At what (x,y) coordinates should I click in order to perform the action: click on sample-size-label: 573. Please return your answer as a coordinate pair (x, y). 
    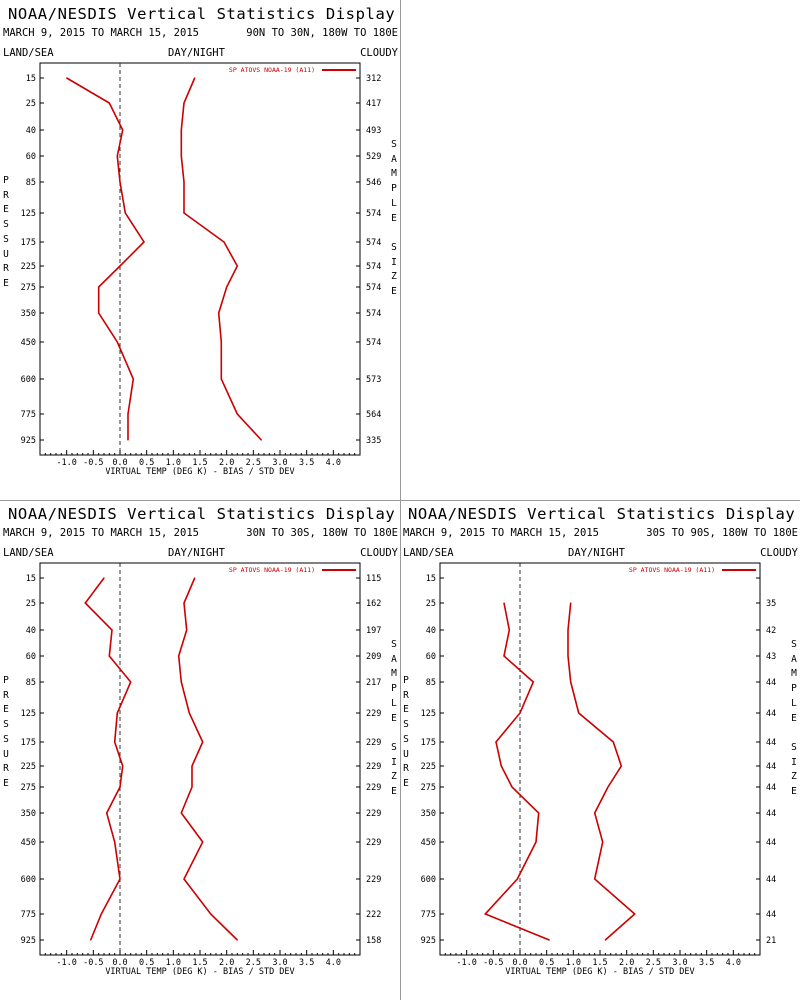
    Looking at the image, I should click on (373, 380).